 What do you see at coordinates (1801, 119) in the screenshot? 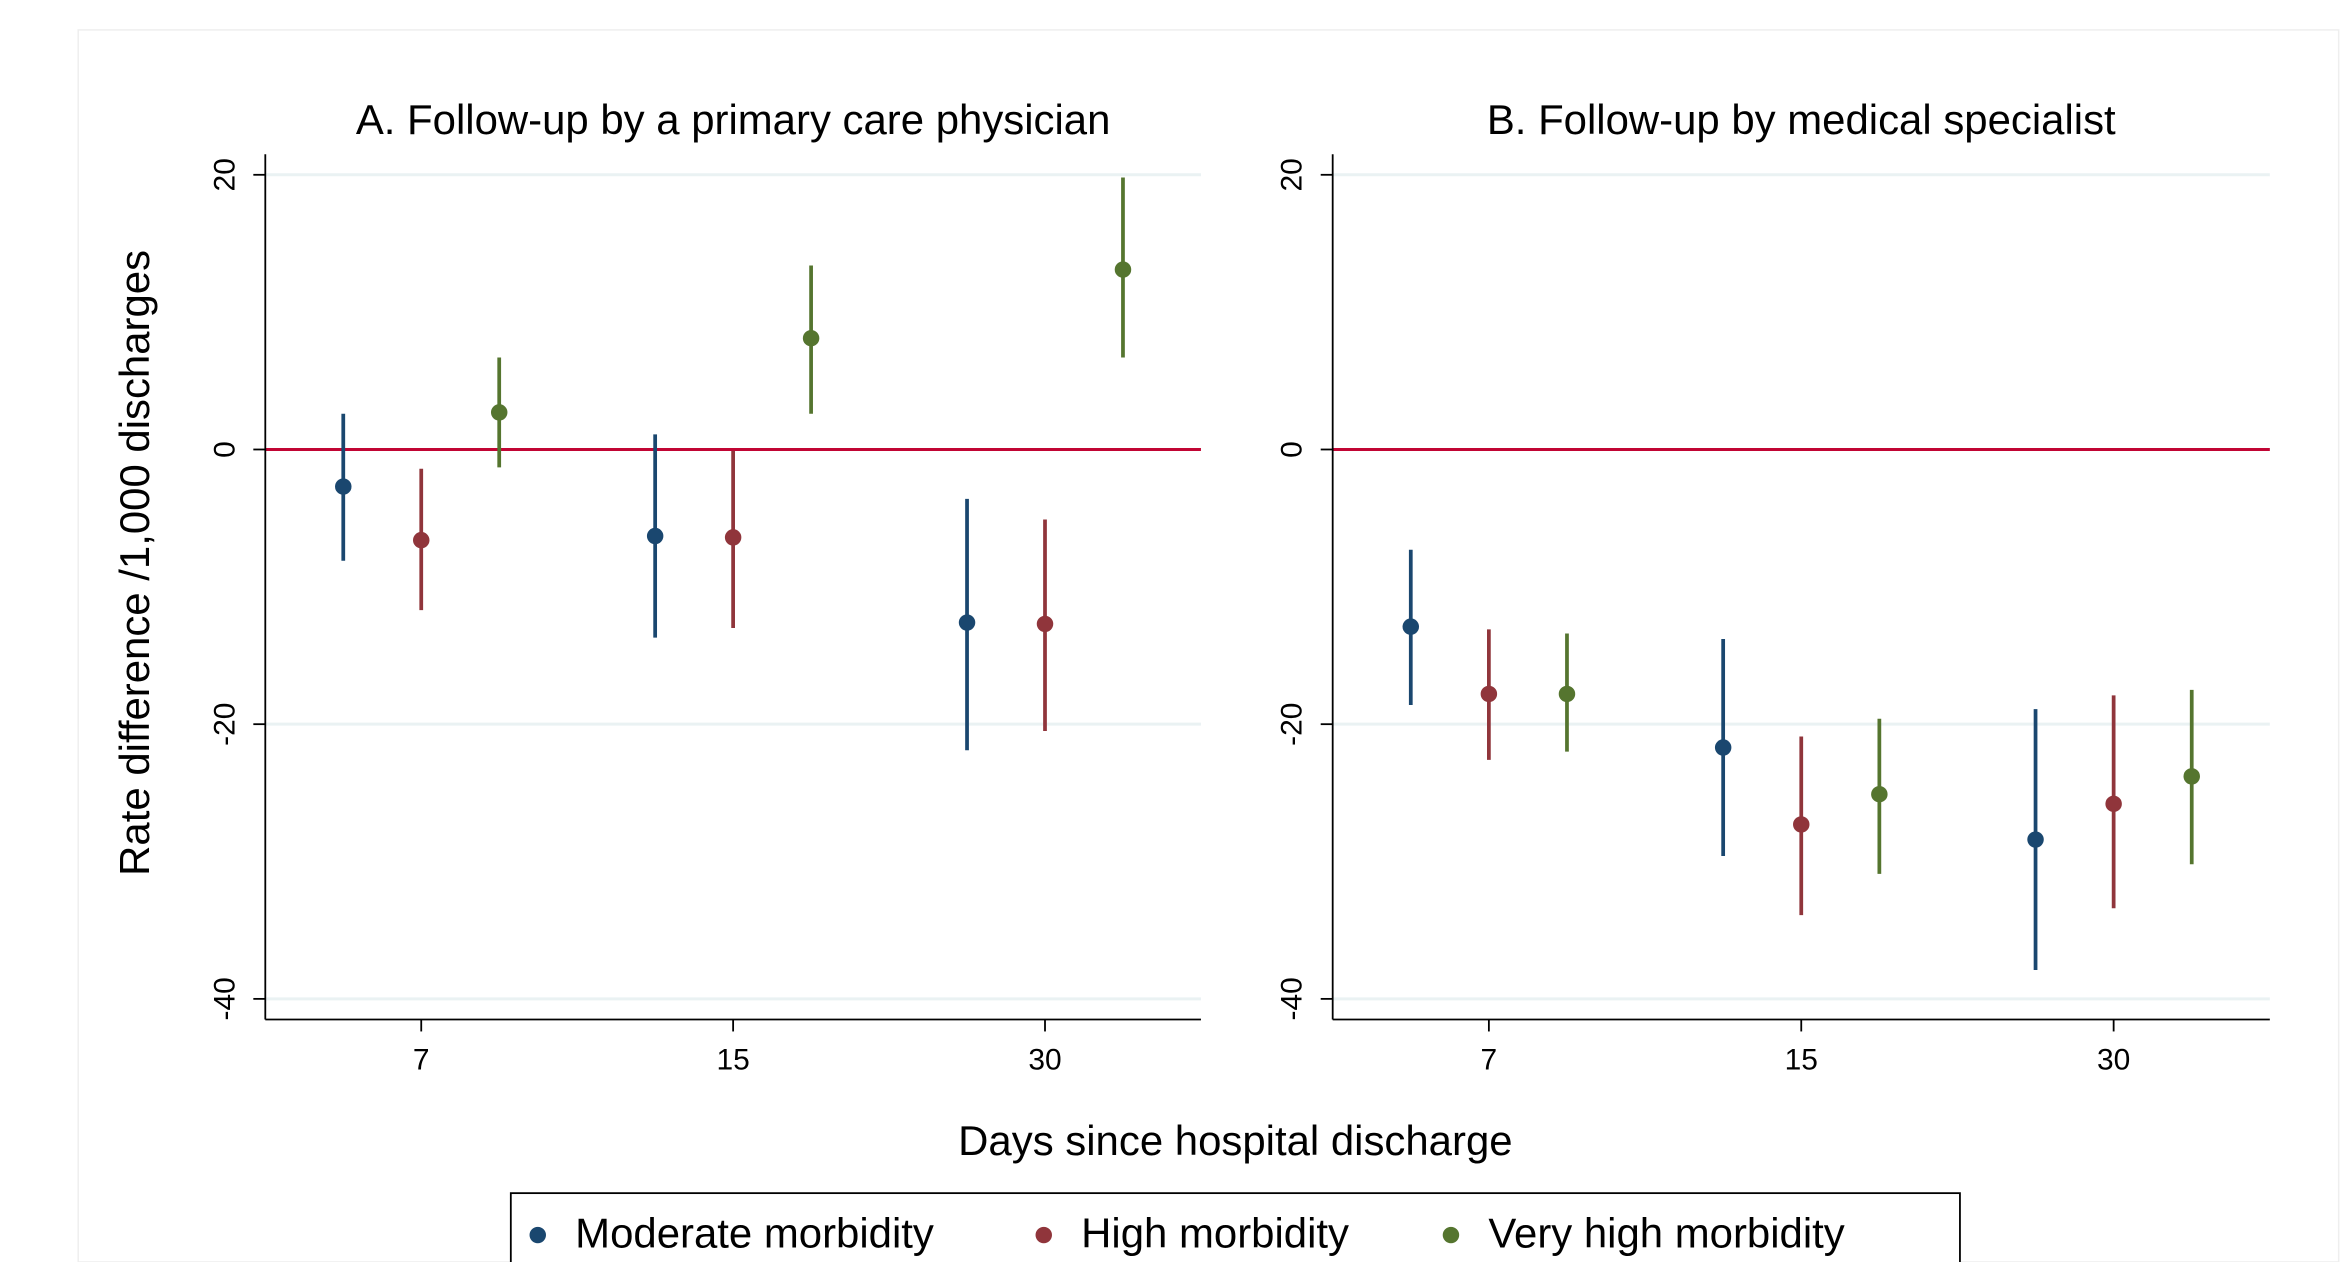
I see `chart-title: B. Follow-up by medical specialist` at bounding box center [1801, 119].